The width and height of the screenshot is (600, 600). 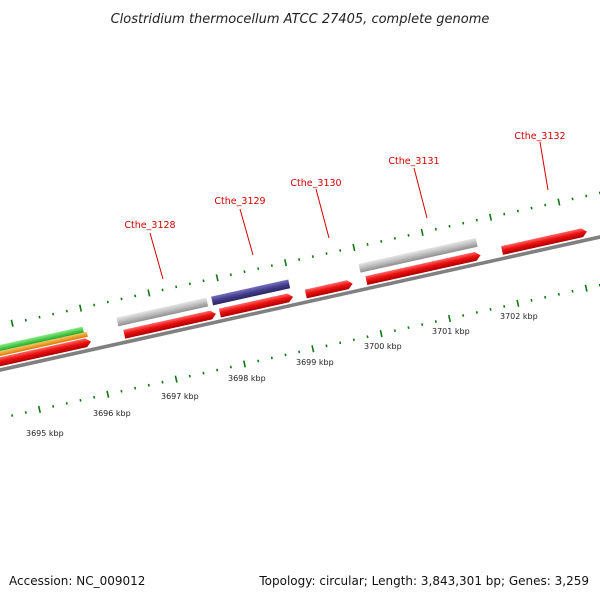 What do you see at coordinates (42, 340) in the screenshot?
I see `gene-feature-green` at bounding box center [42, 340].